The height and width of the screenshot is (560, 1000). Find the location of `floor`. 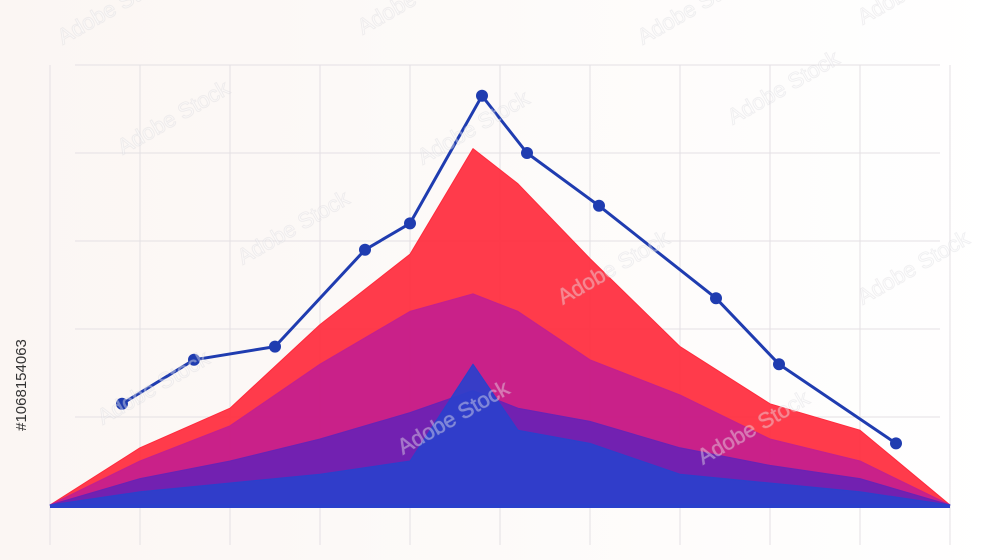

floor is located at coordinates (500, 506).